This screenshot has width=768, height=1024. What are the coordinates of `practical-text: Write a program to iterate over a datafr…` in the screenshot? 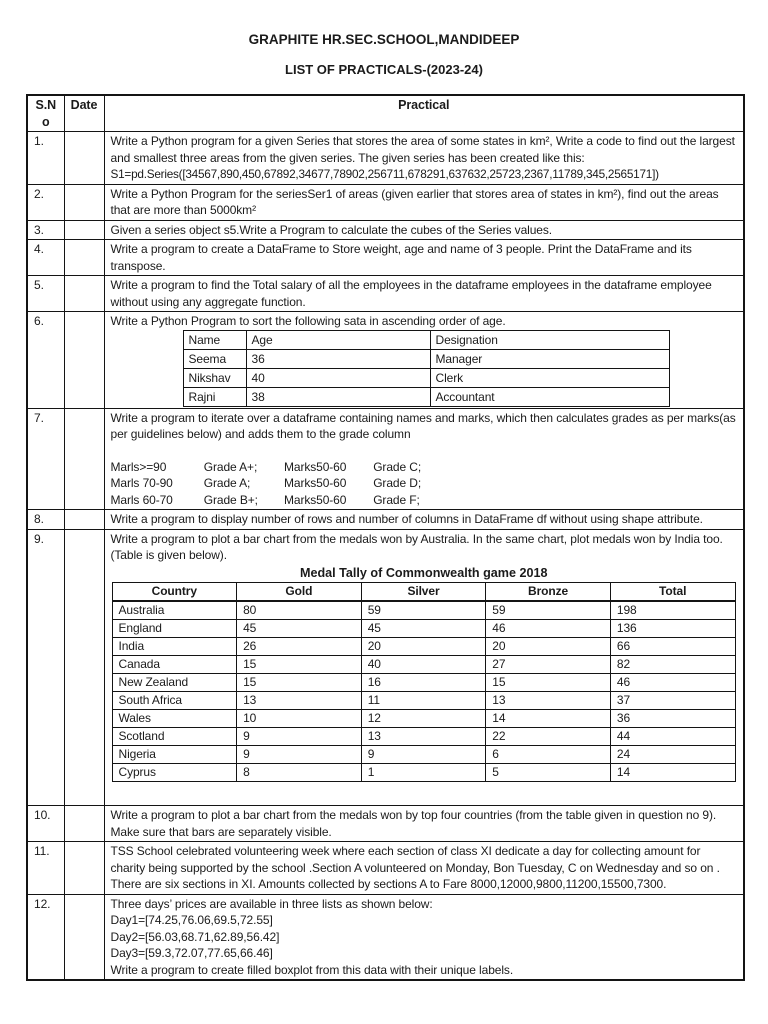 It's located at (423, 426).